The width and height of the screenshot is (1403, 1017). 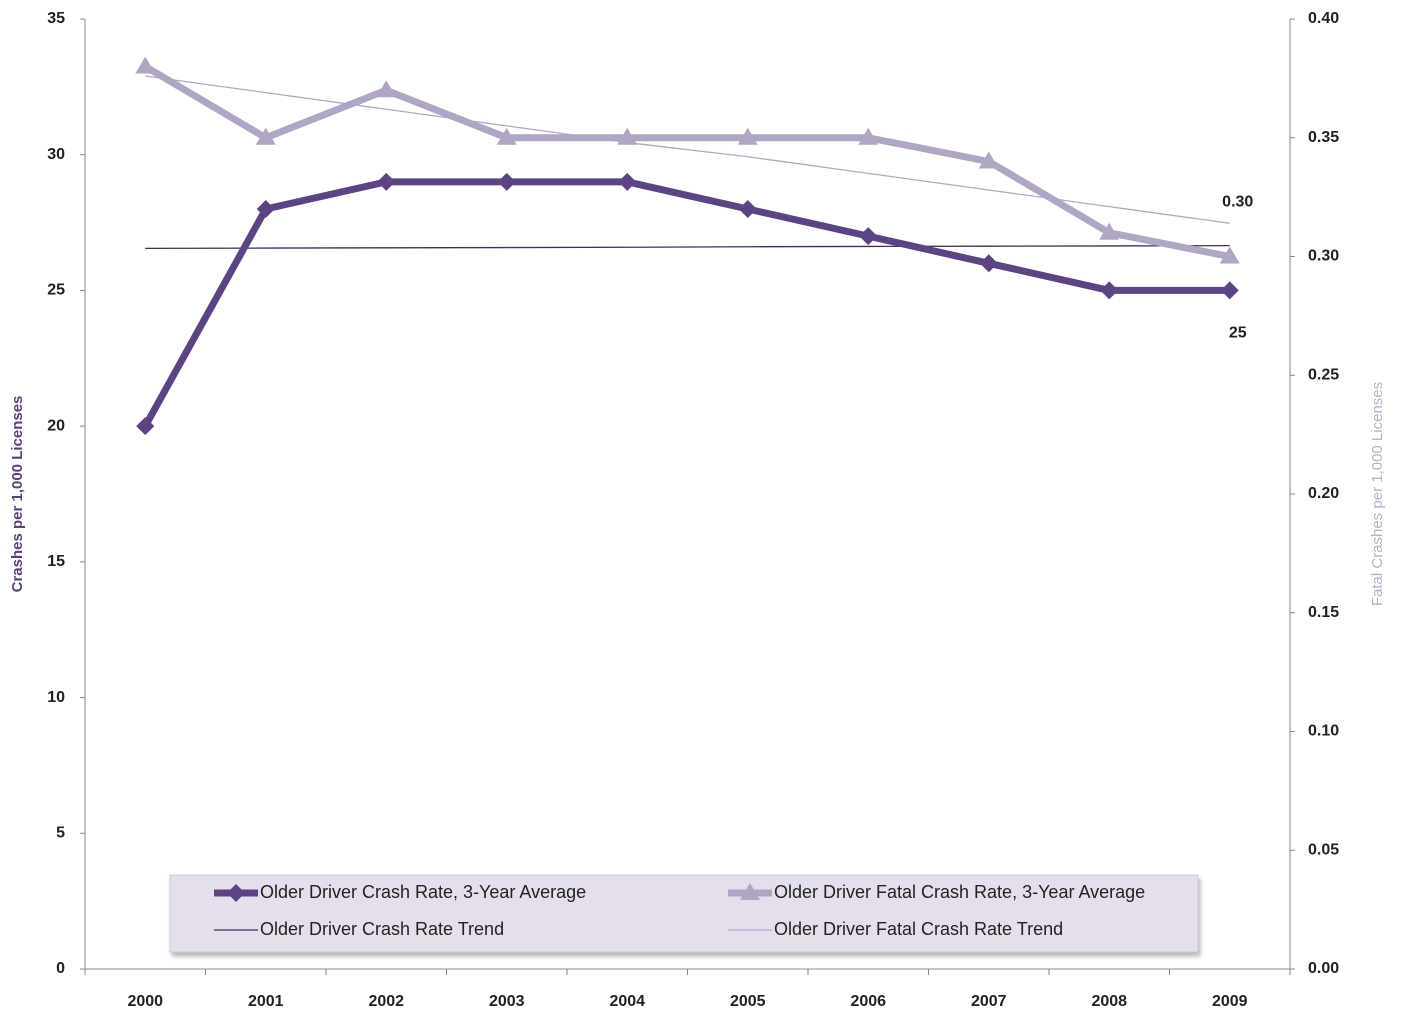 I want to click on legend-label: Older Driver Crash Rate Trend, so click(x=382, y=929).